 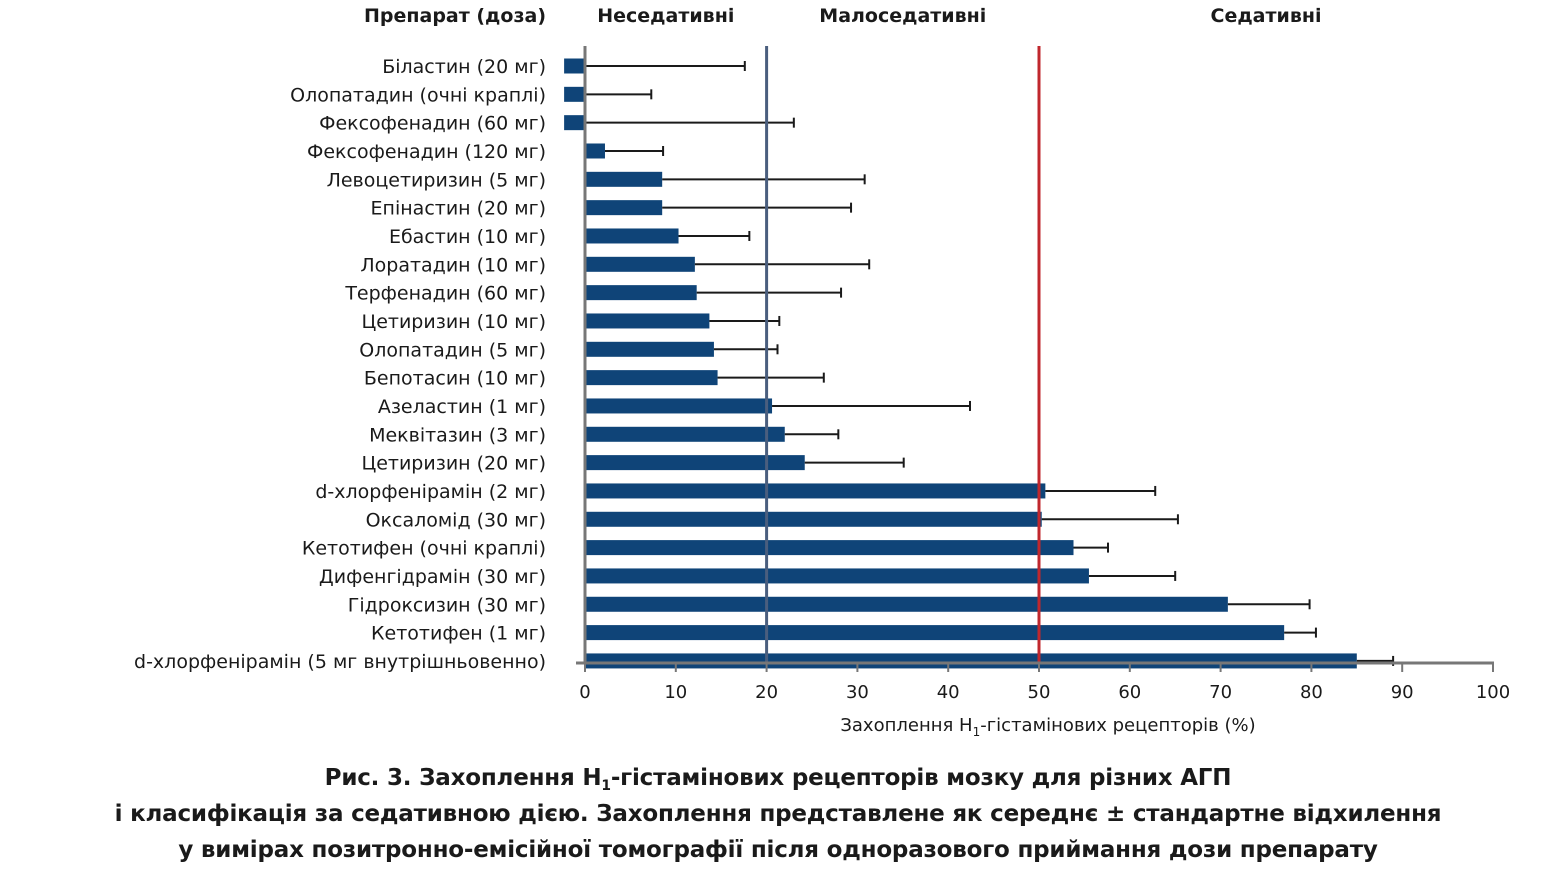 I want to click on zone-labels: Неседативні Малоседативні Седативні, so click(x=959, y=16).